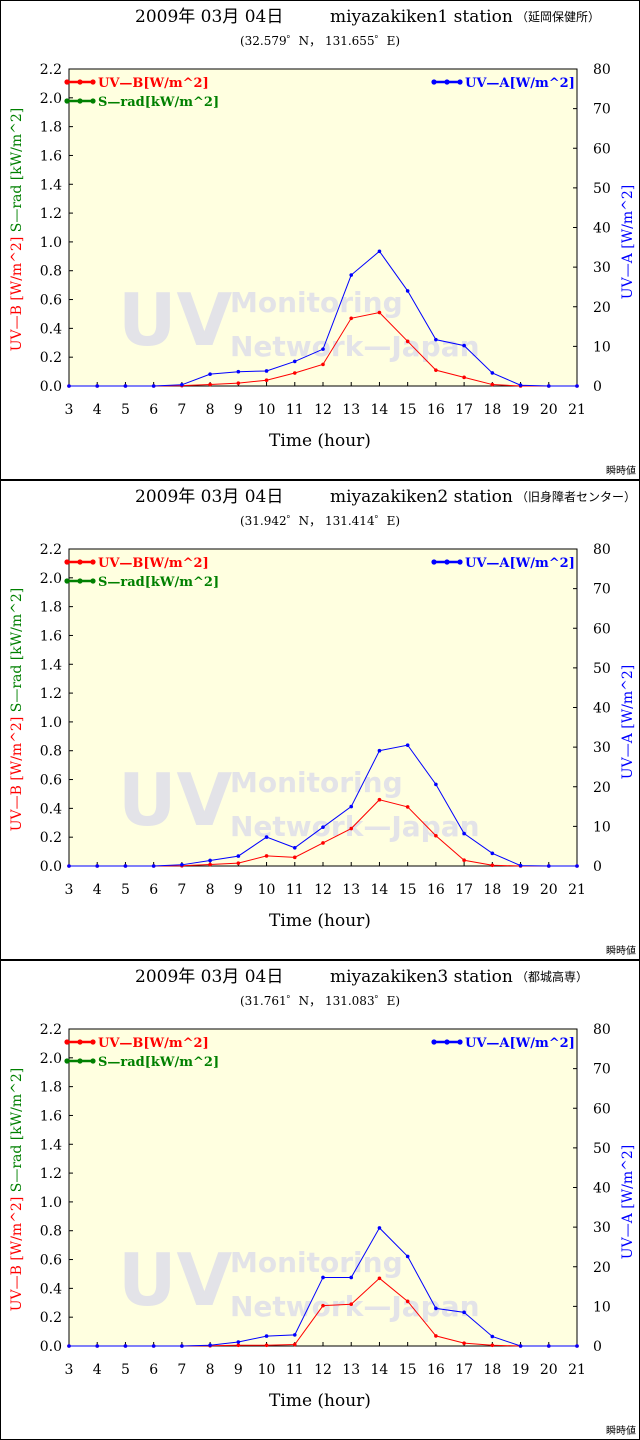 The image size is (640, 1440). I want to click on y-left-tick-label: 0.2, so click(51, 1318).